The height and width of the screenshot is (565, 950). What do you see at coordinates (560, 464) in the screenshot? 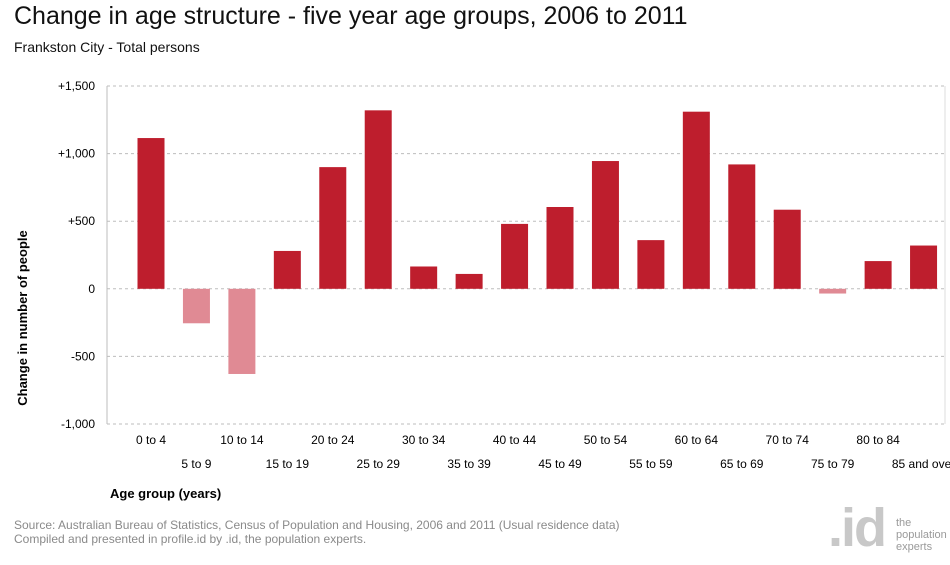
I see `x-tick-label: 45 to 49` at bounding box center [560, 464].